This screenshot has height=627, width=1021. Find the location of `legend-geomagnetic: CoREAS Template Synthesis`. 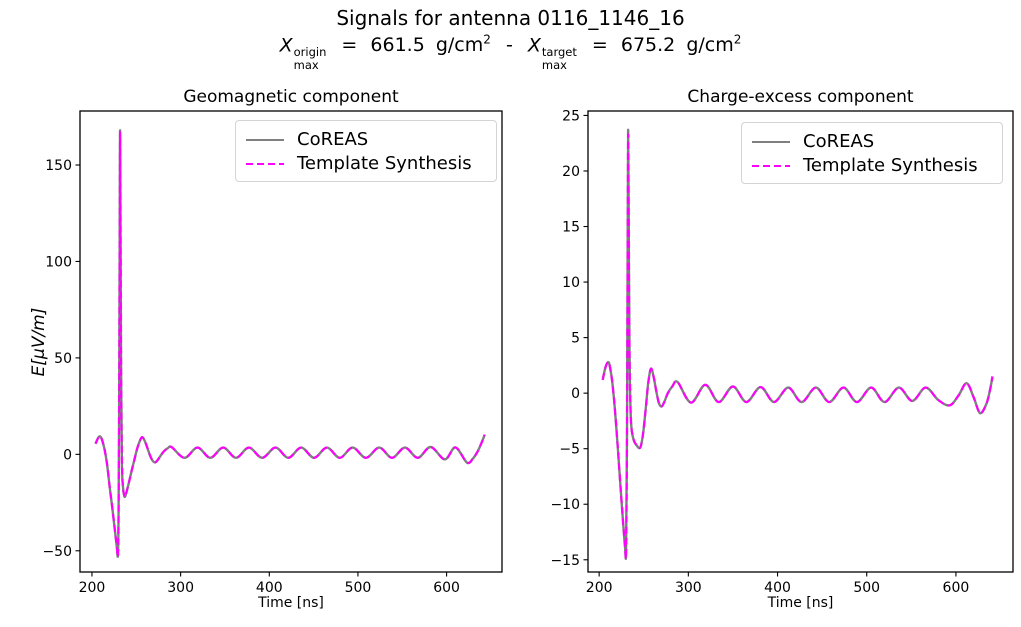

legend-geomagnetic: CoREAS Template Synthesis is located at coordinates (366, 151).